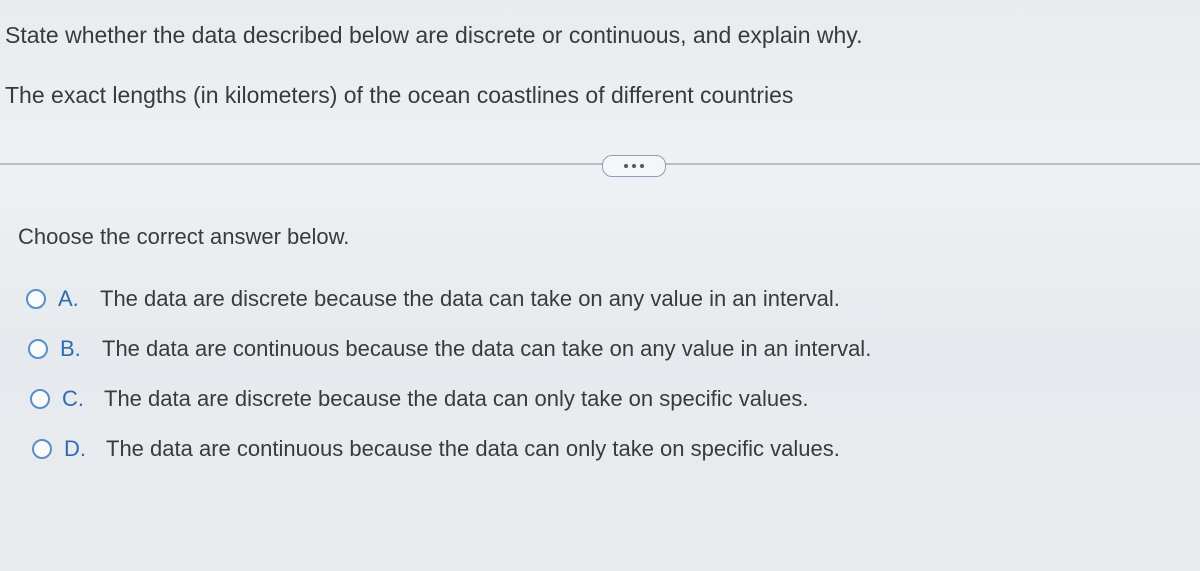  Describe the element at coordinates (600, 164) in the screenshot. I see `divider` at that location.